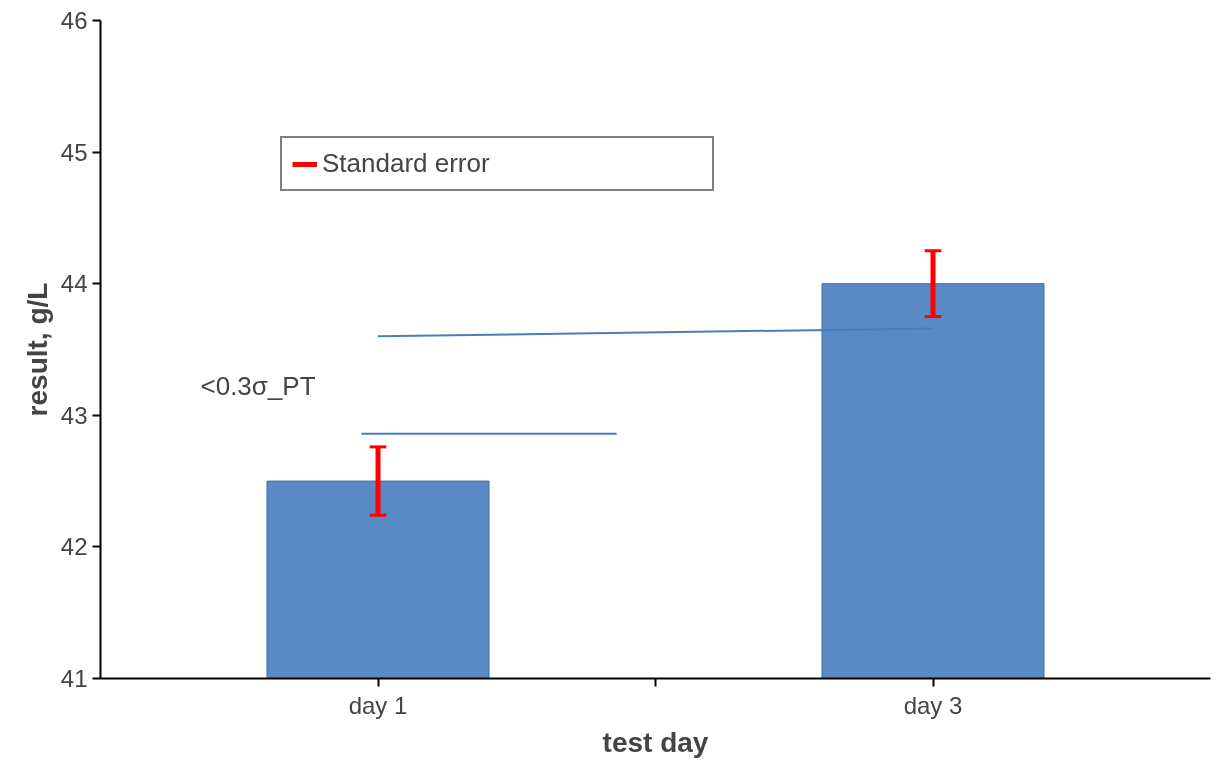  I want to click on annotation: <0.3σ_PT, so click(258, 385).